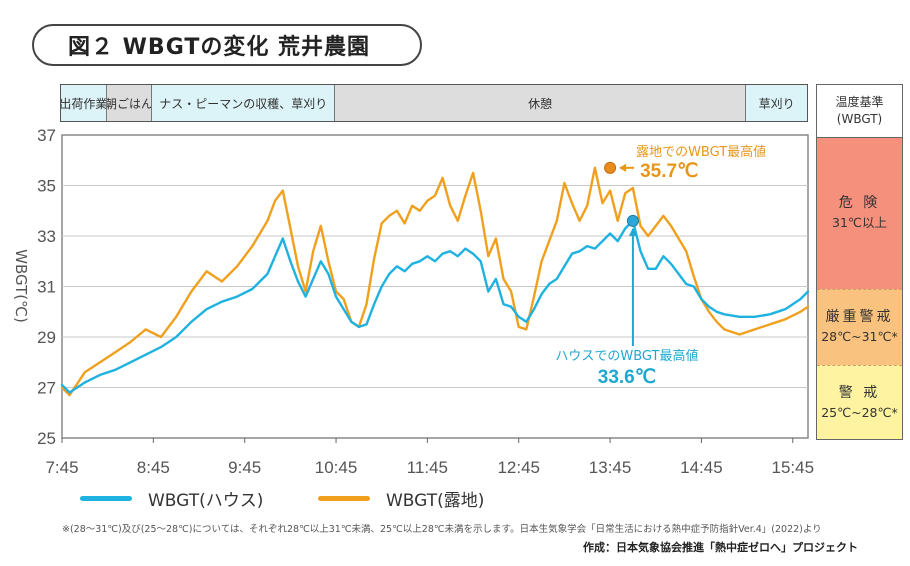 The width and height of the screenshot is (910, 566). What do you see at coordinates (61, 467) in the screenshot?
I see `x-tick-label: 7:45` at bounding box center [61, 467].